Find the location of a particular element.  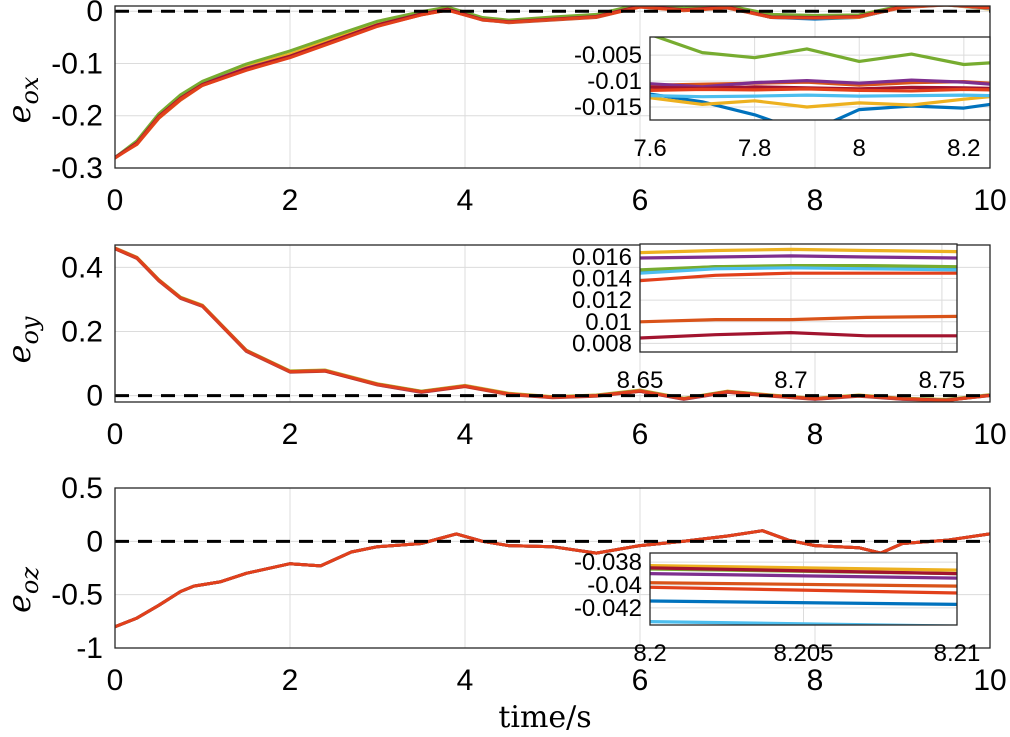

inset-3: 8.2 8.205 8.21 -0.038-0.04-0.042 is located at coordinates (777, 608).